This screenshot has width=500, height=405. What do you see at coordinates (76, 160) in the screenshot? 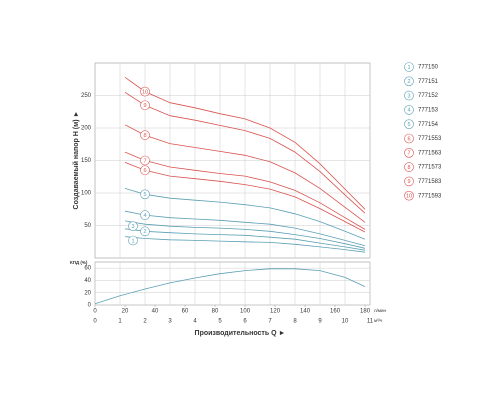
I see `y-axis-title: Создаваемый напор Н (м) ►` at bounding box center [76, 160].